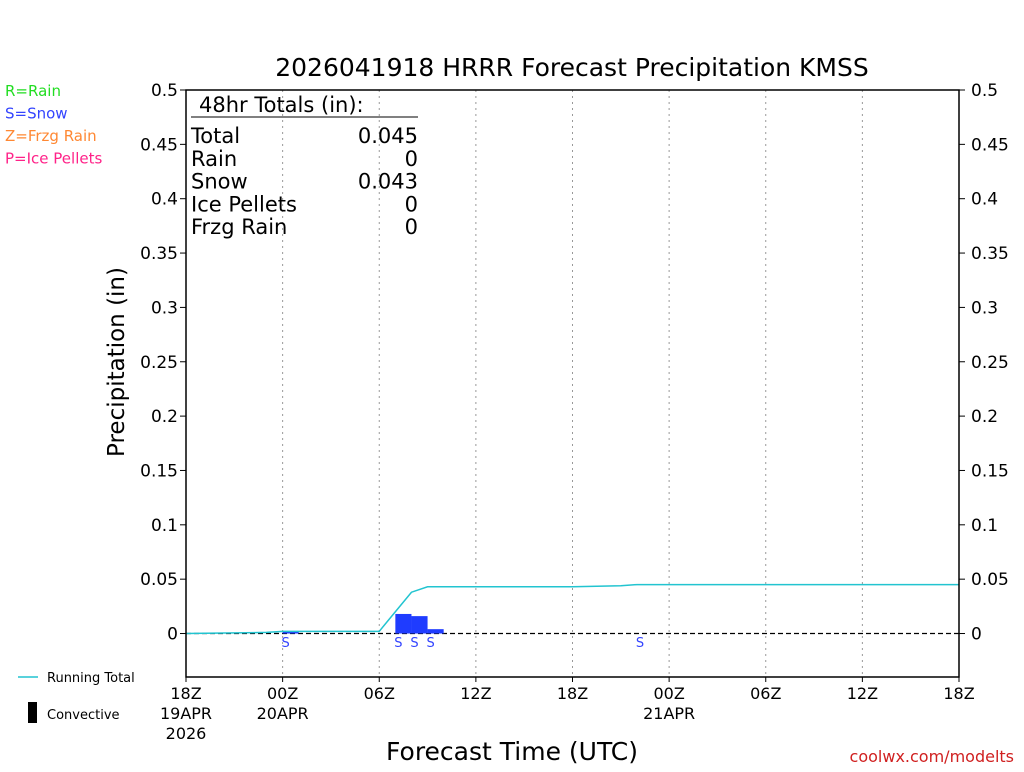  I want to click on totals-row-label: Frzg Rain, so click(239, 227).